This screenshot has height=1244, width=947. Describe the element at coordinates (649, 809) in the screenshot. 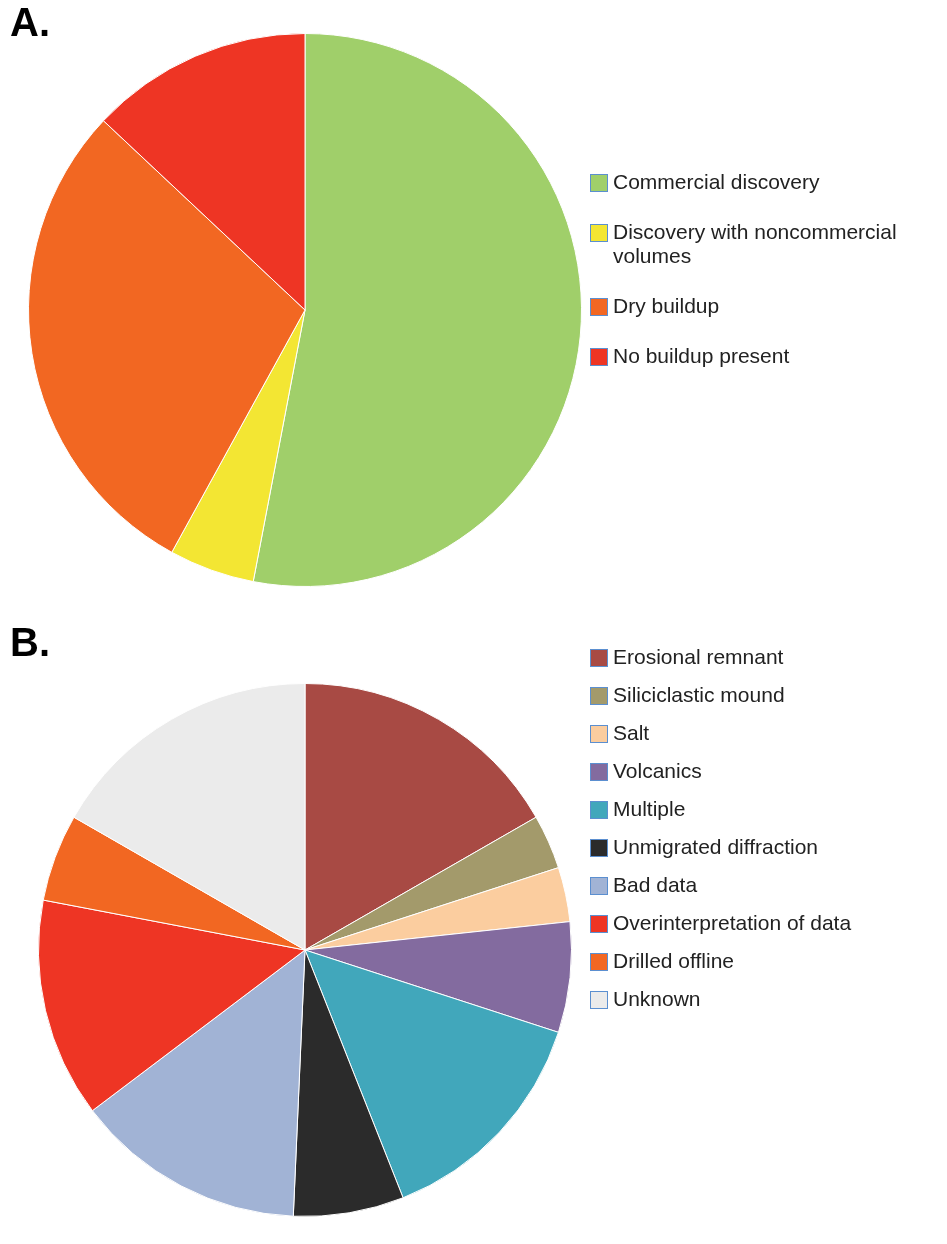

I see `legend-label: Multiple` at that location.